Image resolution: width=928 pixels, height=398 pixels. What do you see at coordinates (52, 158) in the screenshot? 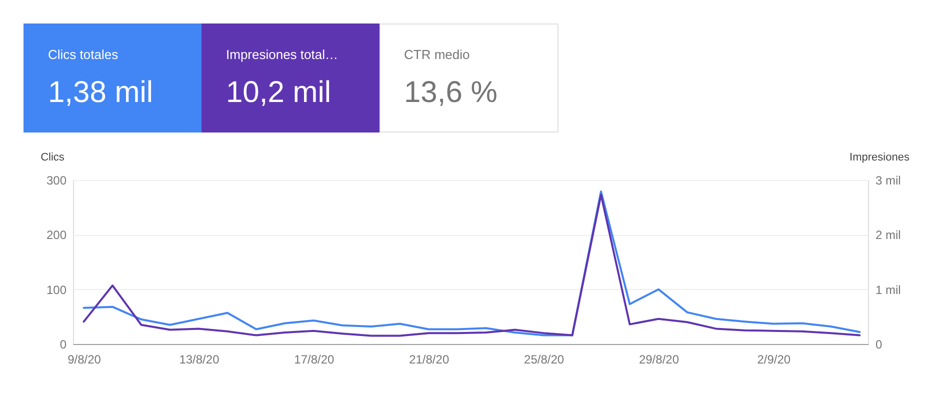
I see `y-axis-title: Clics` at bounding box center [52, 158].